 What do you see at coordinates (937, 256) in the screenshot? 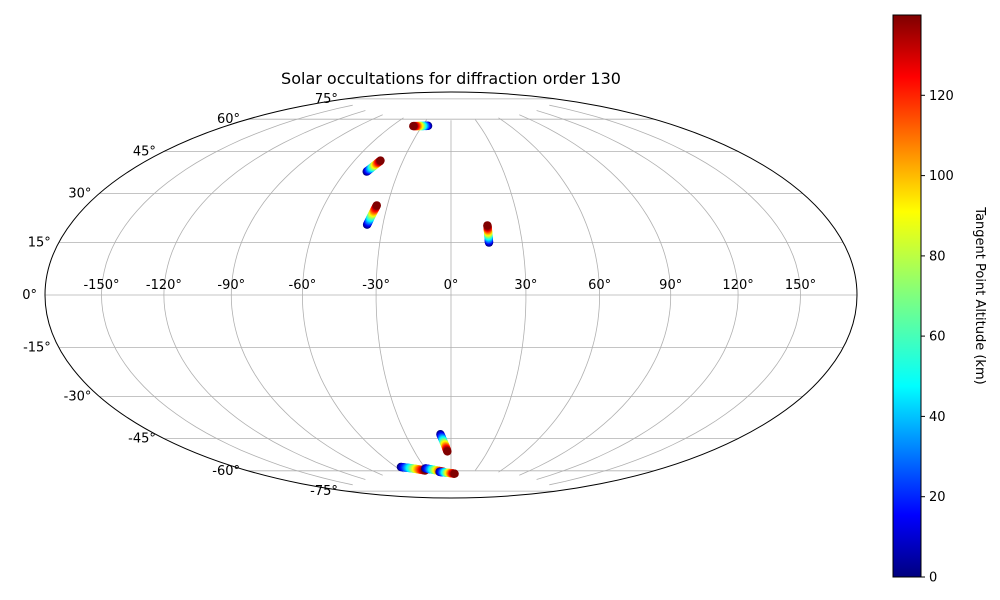
I see `colorbar-tick-label: 80` at bounding box center [937, 256].